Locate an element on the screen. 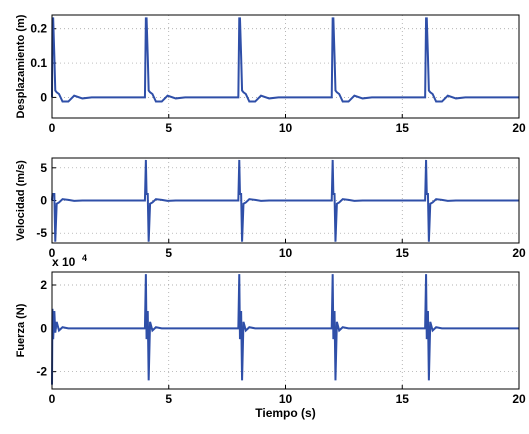 The height and width of the screenshot is (434, 529). y-tick-label: 2 is located at coordinates (43, 285).